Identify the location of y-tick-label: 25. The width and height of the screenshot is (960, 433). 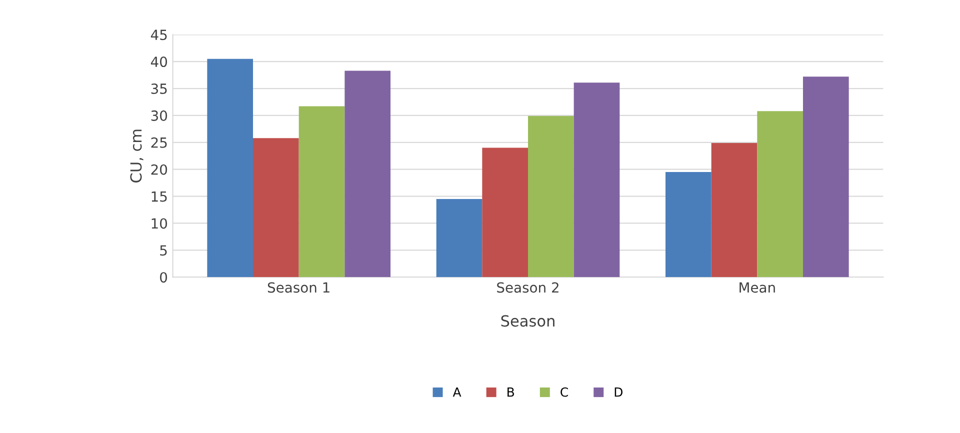
(159, 142).